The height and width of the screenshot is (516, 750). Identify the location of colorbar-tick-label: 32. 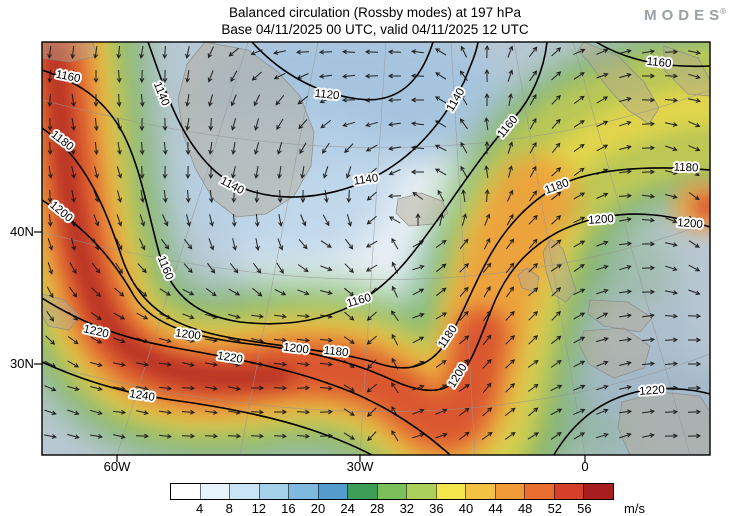
(407, 508).